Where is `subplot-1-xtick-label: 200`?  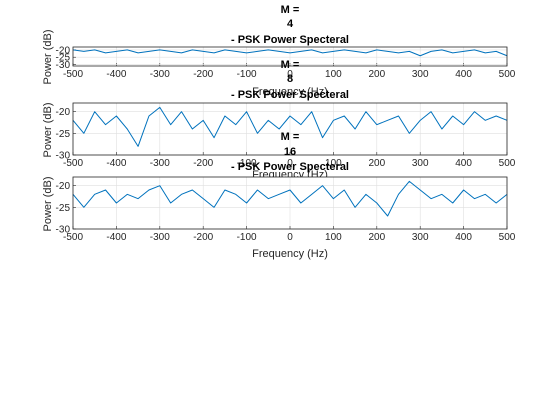
subplot-1-xtick-label: 200 is located at coordinates (376, 74).